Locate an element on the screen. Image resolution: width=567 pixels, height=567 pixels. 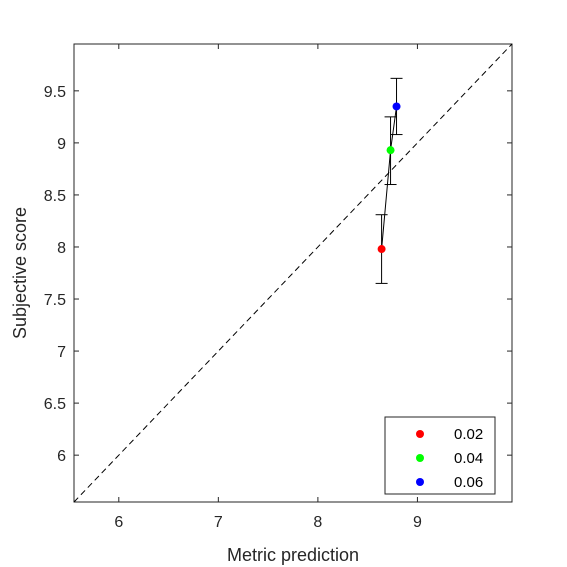
legend-marker-0.06 is located at coordinates (420, 482).